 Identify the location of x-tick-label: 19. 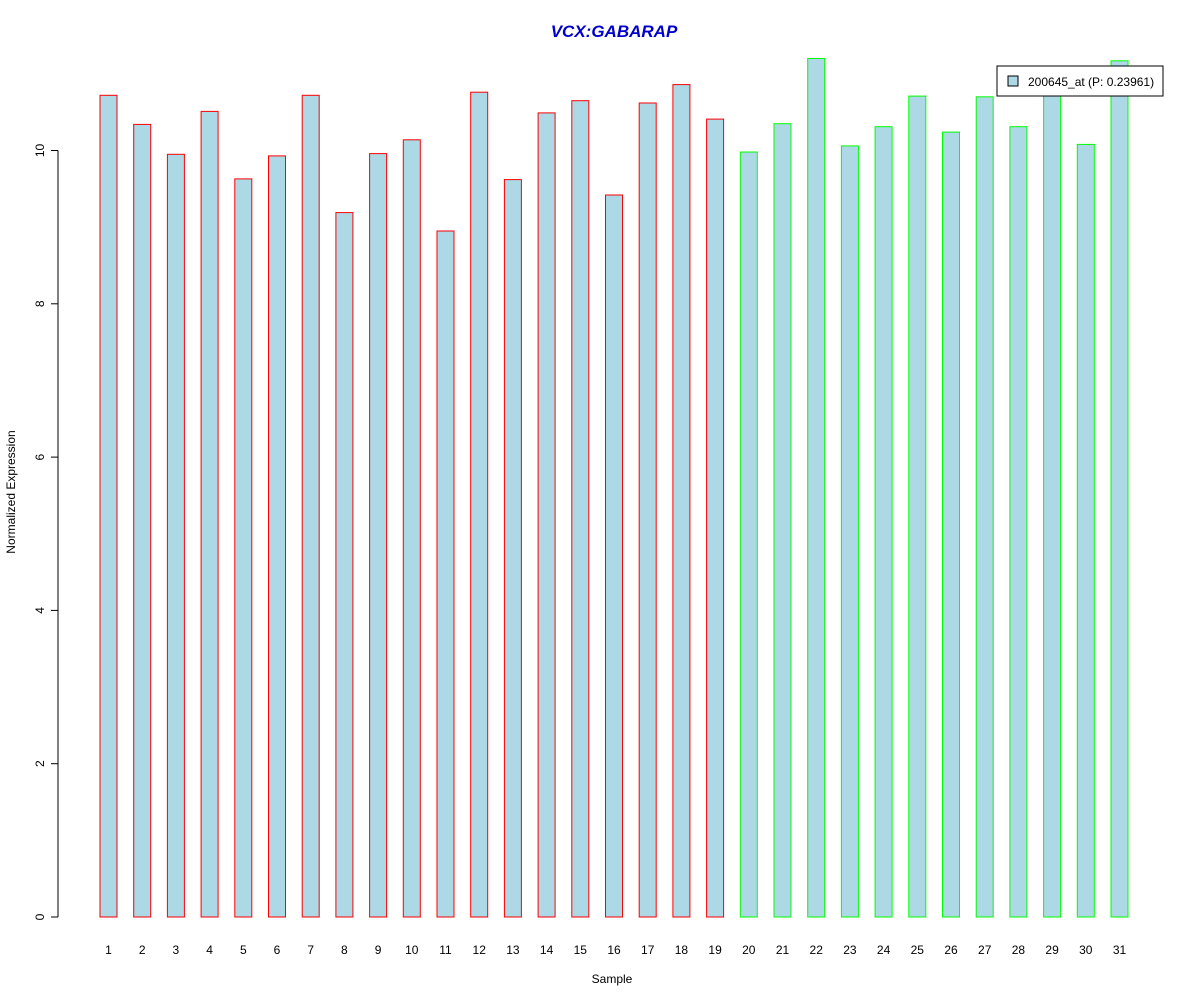
(715, 950).